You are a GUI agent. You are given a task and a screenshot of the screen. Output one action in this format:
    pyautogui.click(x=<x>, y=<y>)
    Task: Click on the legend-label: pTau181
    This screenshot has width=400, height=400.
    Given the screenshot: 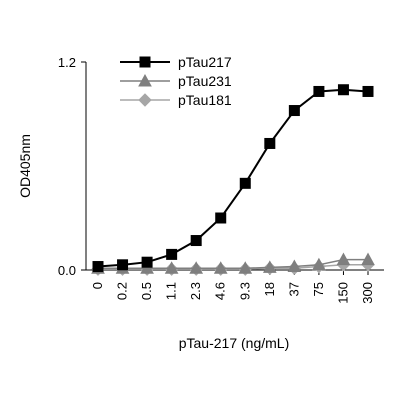 What is the action you would take?
    pyautogui.click(x=205, y=100)
    